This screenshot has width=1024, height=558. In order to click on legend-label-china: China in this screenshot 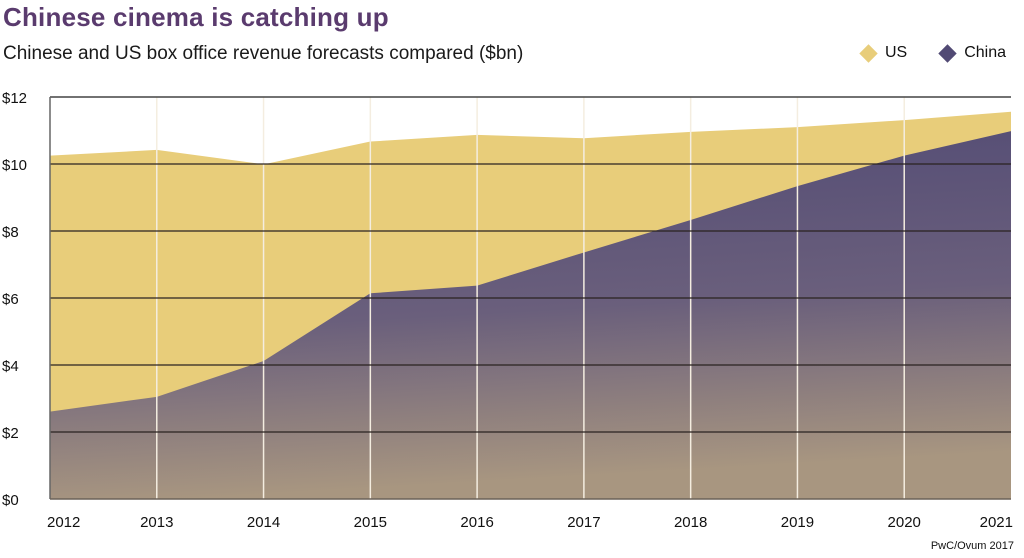, I will do `click(985, 52)`.